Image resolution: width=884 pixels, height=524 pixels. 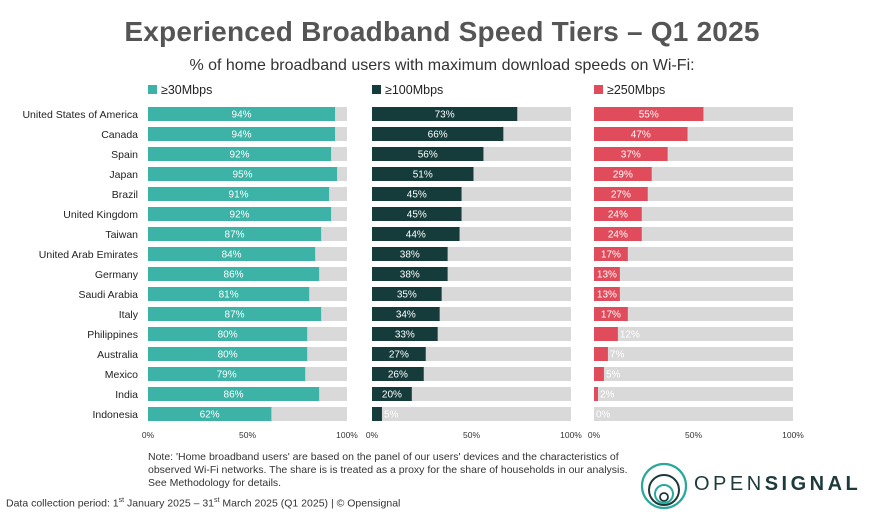 I want to click on data-label: 79%, so click(x=227, y=375).